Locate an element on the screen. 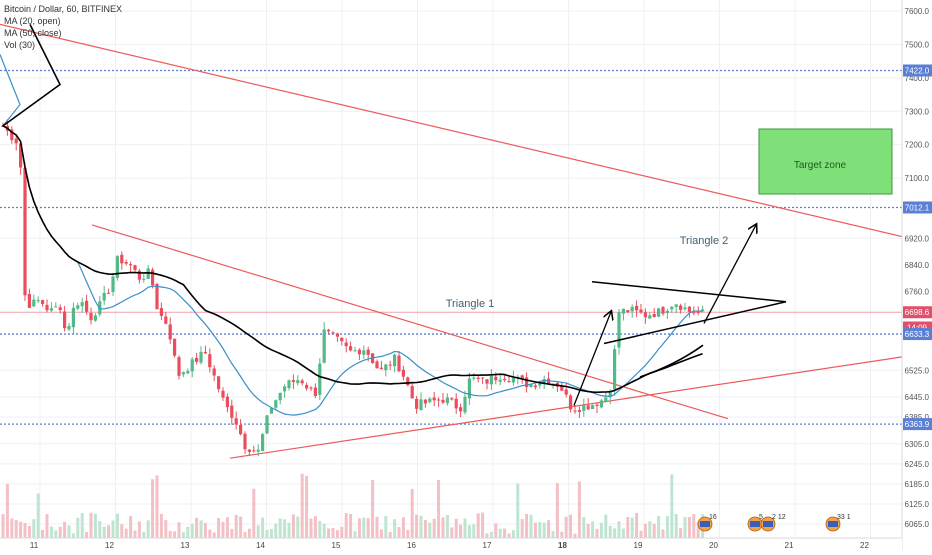 The image size is (932, 555). ma50-legend: MA (50, close) is located at coordinates (33, 33).